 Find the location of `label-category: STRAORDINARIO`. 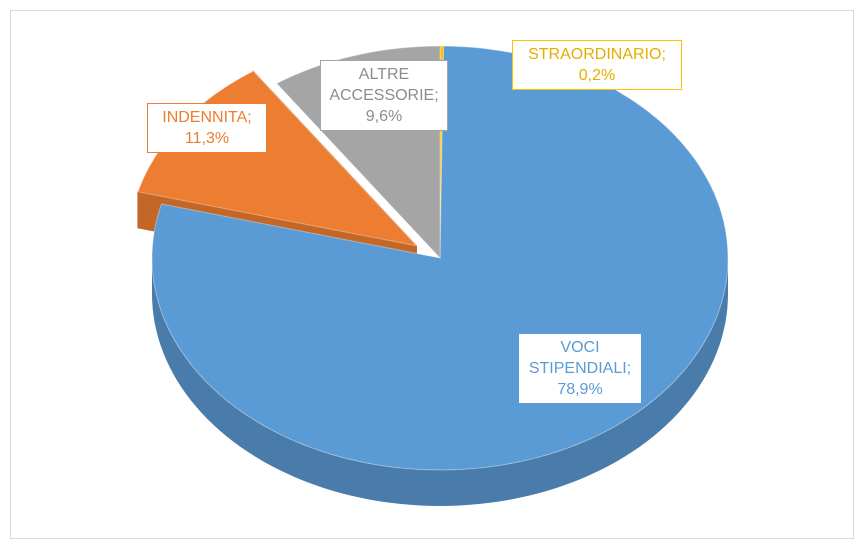

label-category: STRAORDINARIO is located at coordinates (595, 54).